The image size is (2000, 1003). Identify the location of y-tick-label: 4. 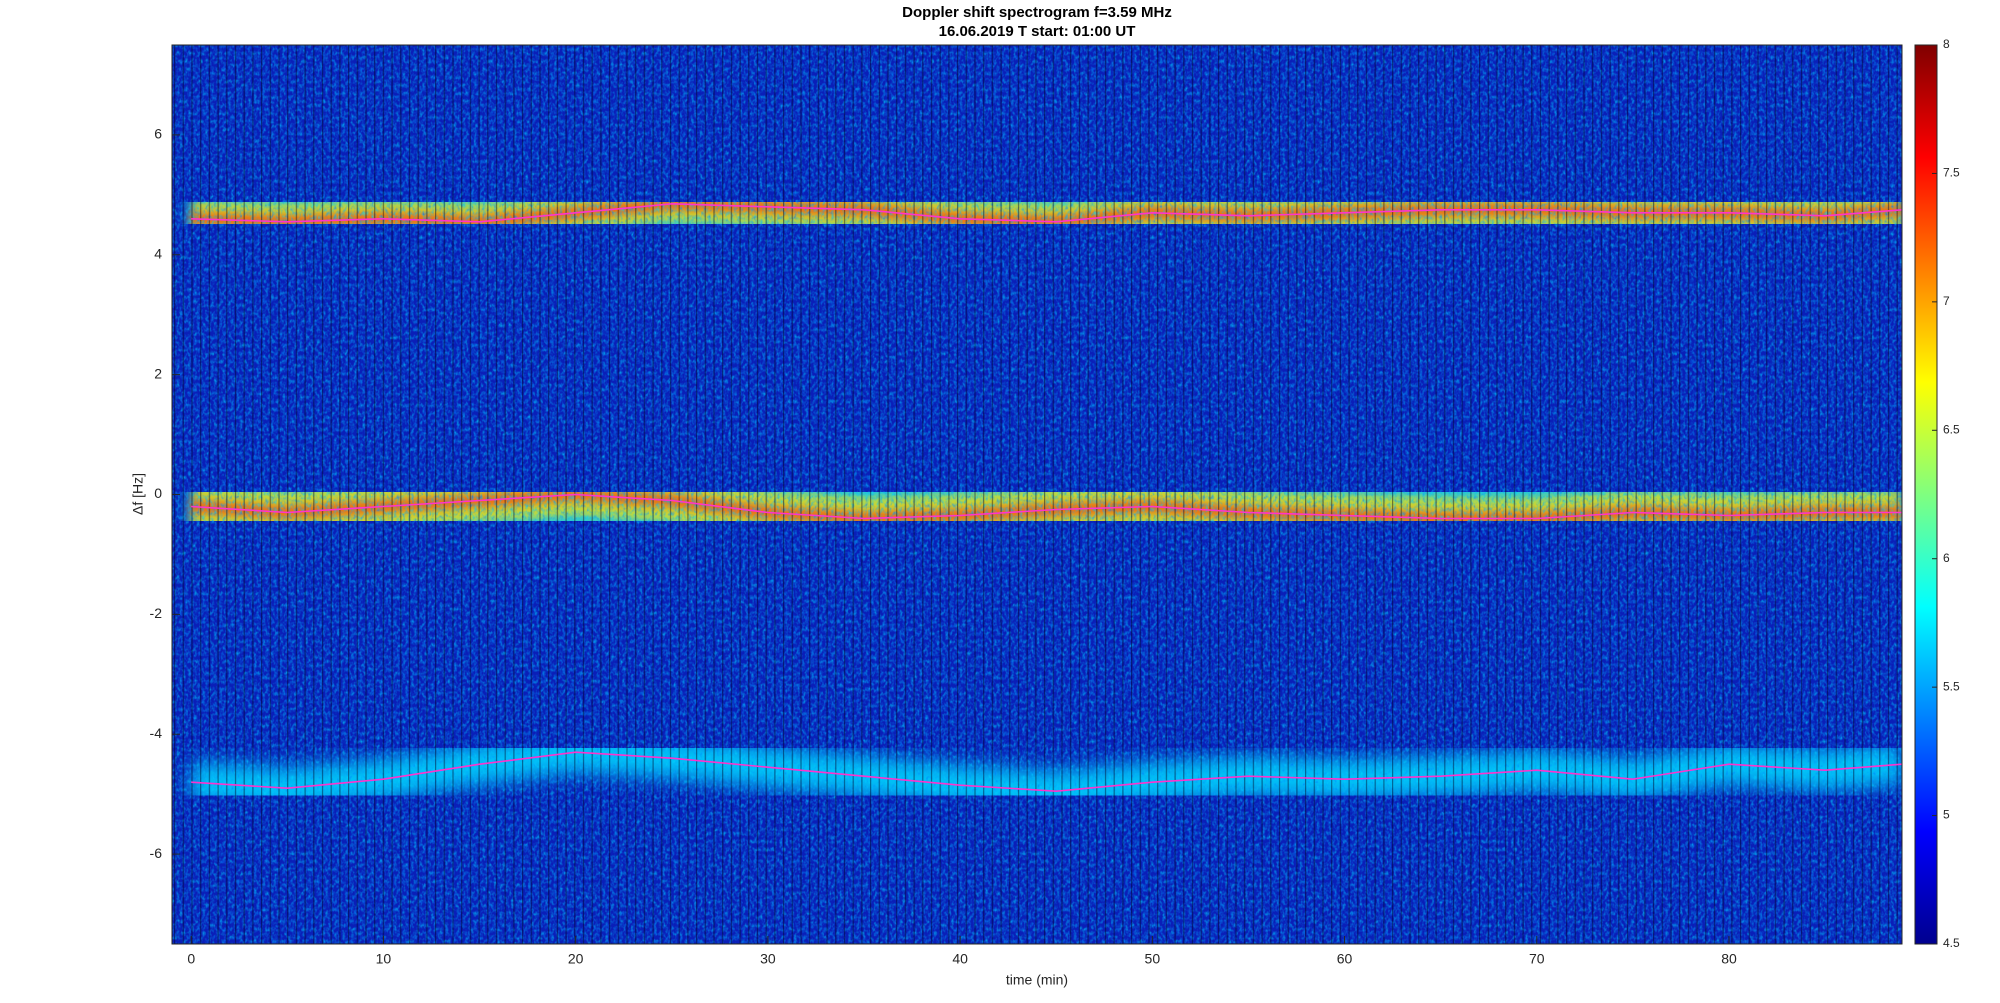
(158, 253).